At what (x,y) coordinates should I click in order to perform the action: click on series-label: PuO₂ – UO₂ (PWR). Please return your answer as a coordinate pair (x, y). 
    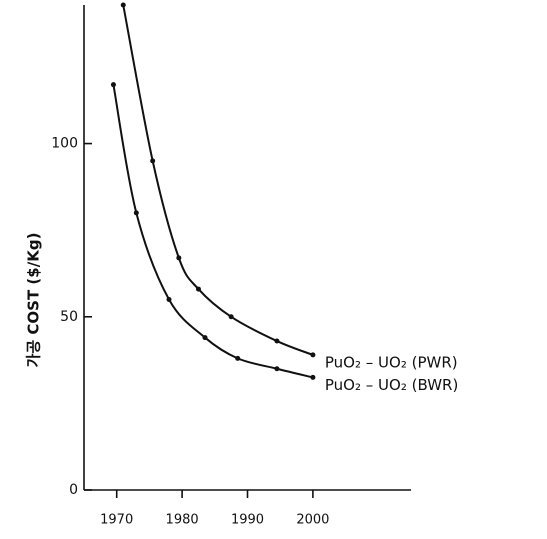
    Looking at the image, I should click on (391, 362).